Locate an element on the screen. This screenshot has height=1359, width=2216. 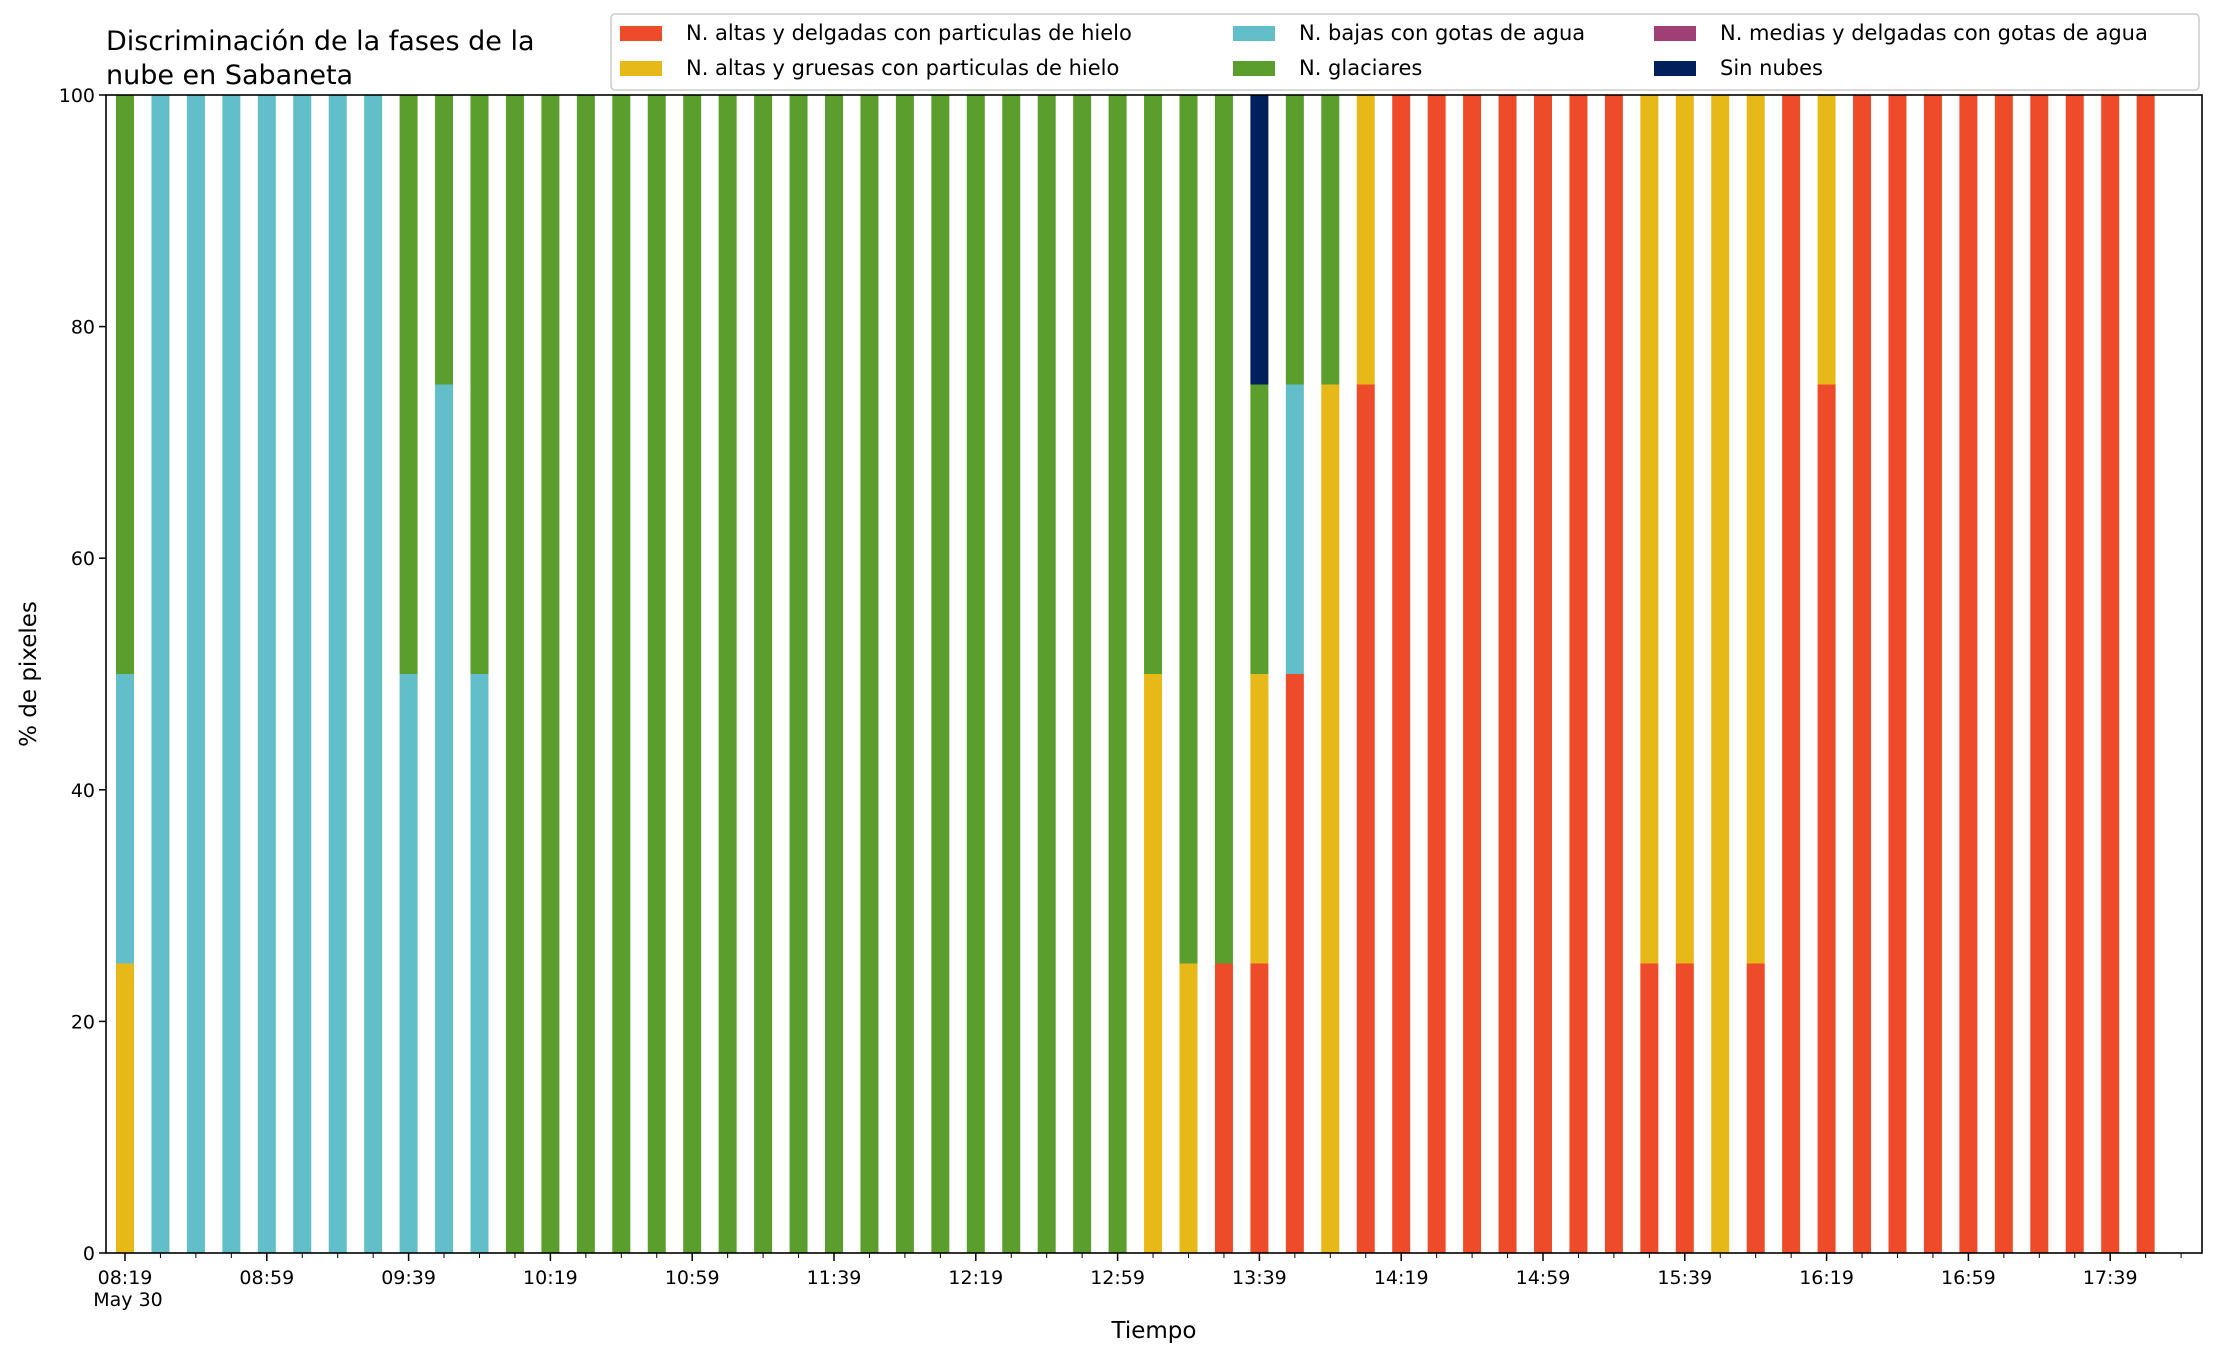
y-tick-label-80: 80 is located at coordinates (83, 328).